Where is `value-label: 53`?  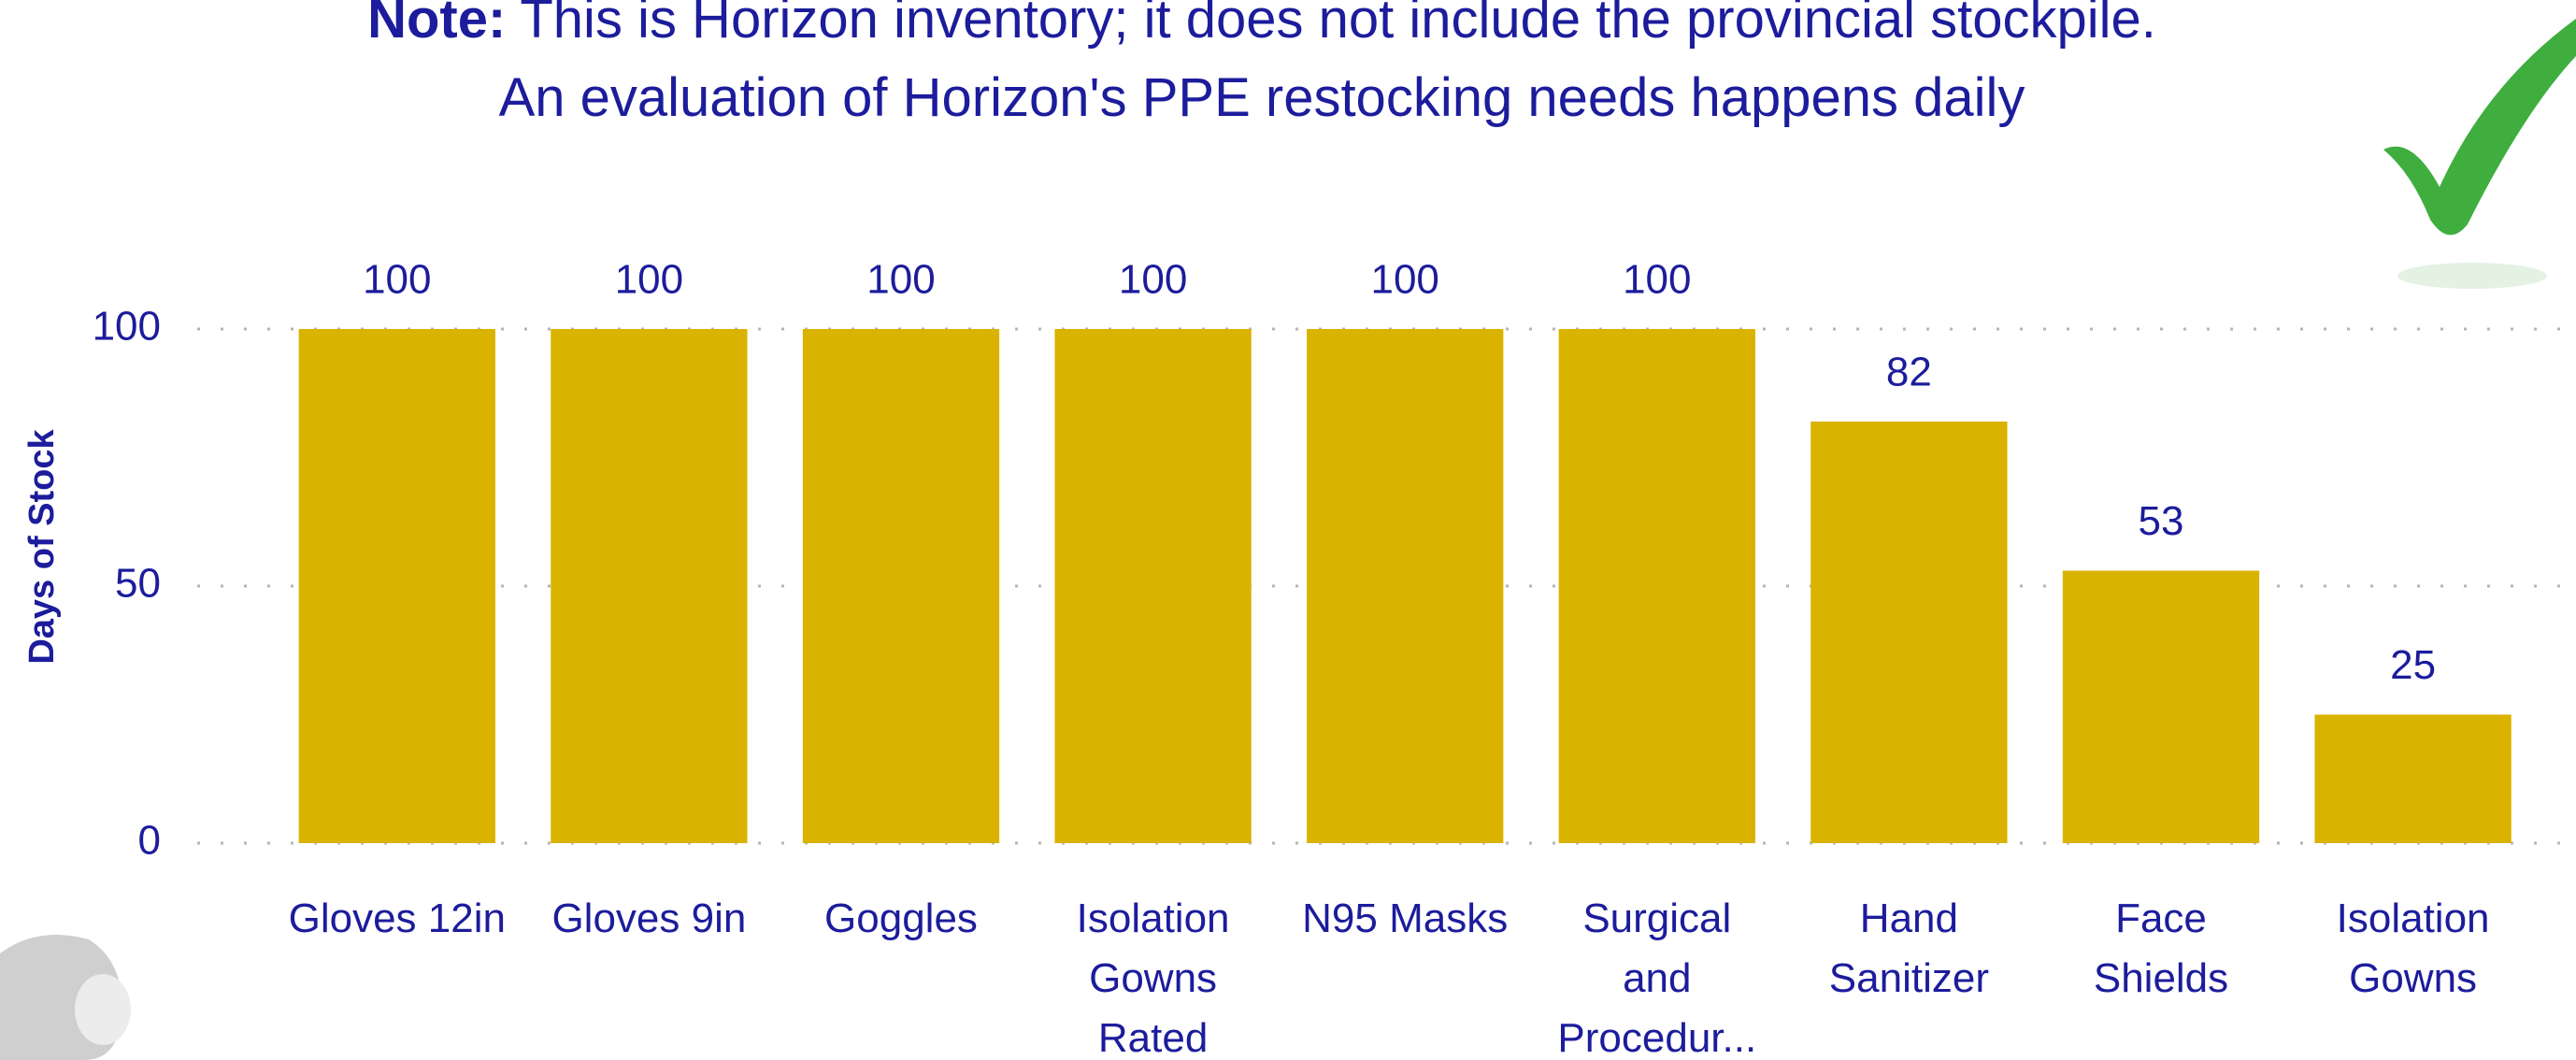 value-label: 53 is located at coordinates (2161, 521).